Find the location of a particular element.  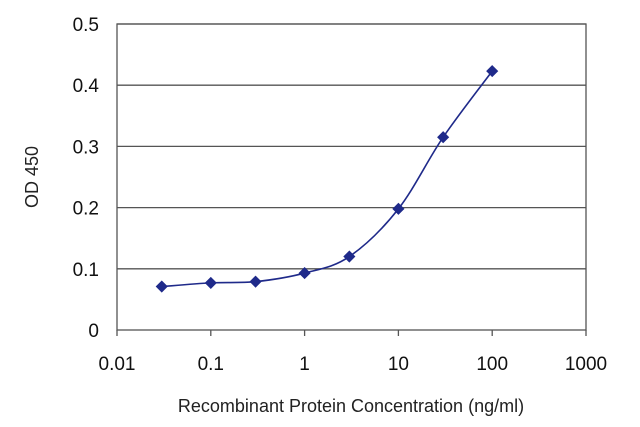

y-tick-label: 0 is located at coordinates (93, 331).